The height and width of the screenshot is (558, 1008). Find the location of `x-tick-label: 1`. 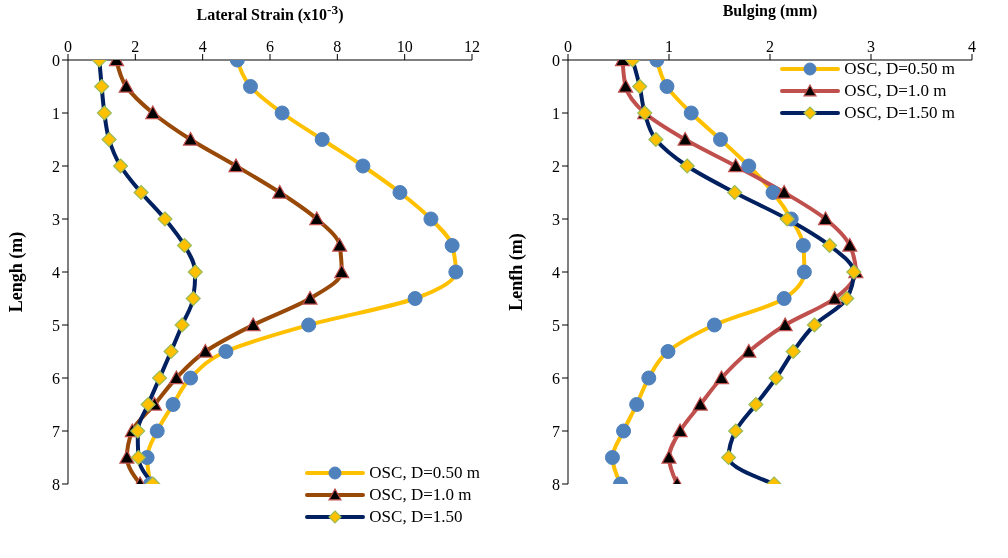

x-tick-label: 1 is located at coordinates (669, 46).